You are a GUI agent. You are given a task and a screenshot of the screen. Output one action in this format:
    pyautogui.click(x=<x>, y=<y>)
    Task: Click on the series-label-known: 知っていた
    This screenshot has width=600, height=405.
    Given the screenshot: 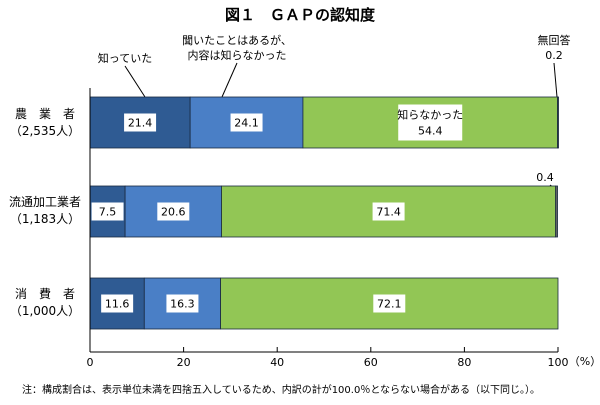 What is the action you would take?
    pyautogui.click(x=125, y=58)
    